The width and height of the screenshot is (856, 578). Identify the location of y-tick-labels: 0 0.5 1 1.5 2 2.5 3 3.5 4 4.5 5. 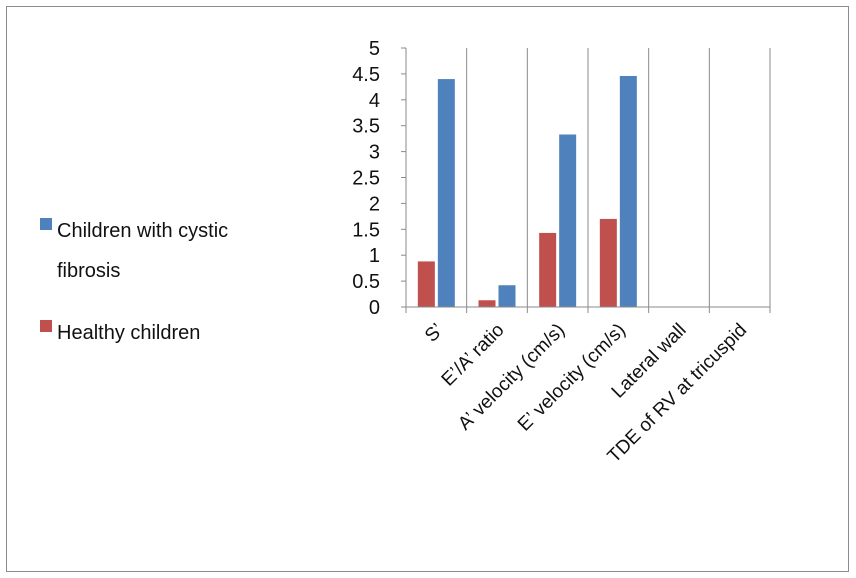
(366, 178).